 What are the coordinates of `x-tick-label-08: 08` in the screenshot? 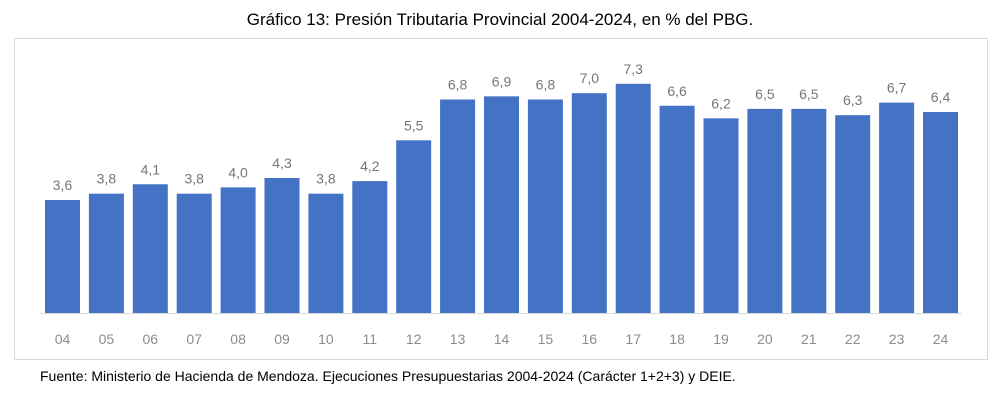 It's located at (238, 339).